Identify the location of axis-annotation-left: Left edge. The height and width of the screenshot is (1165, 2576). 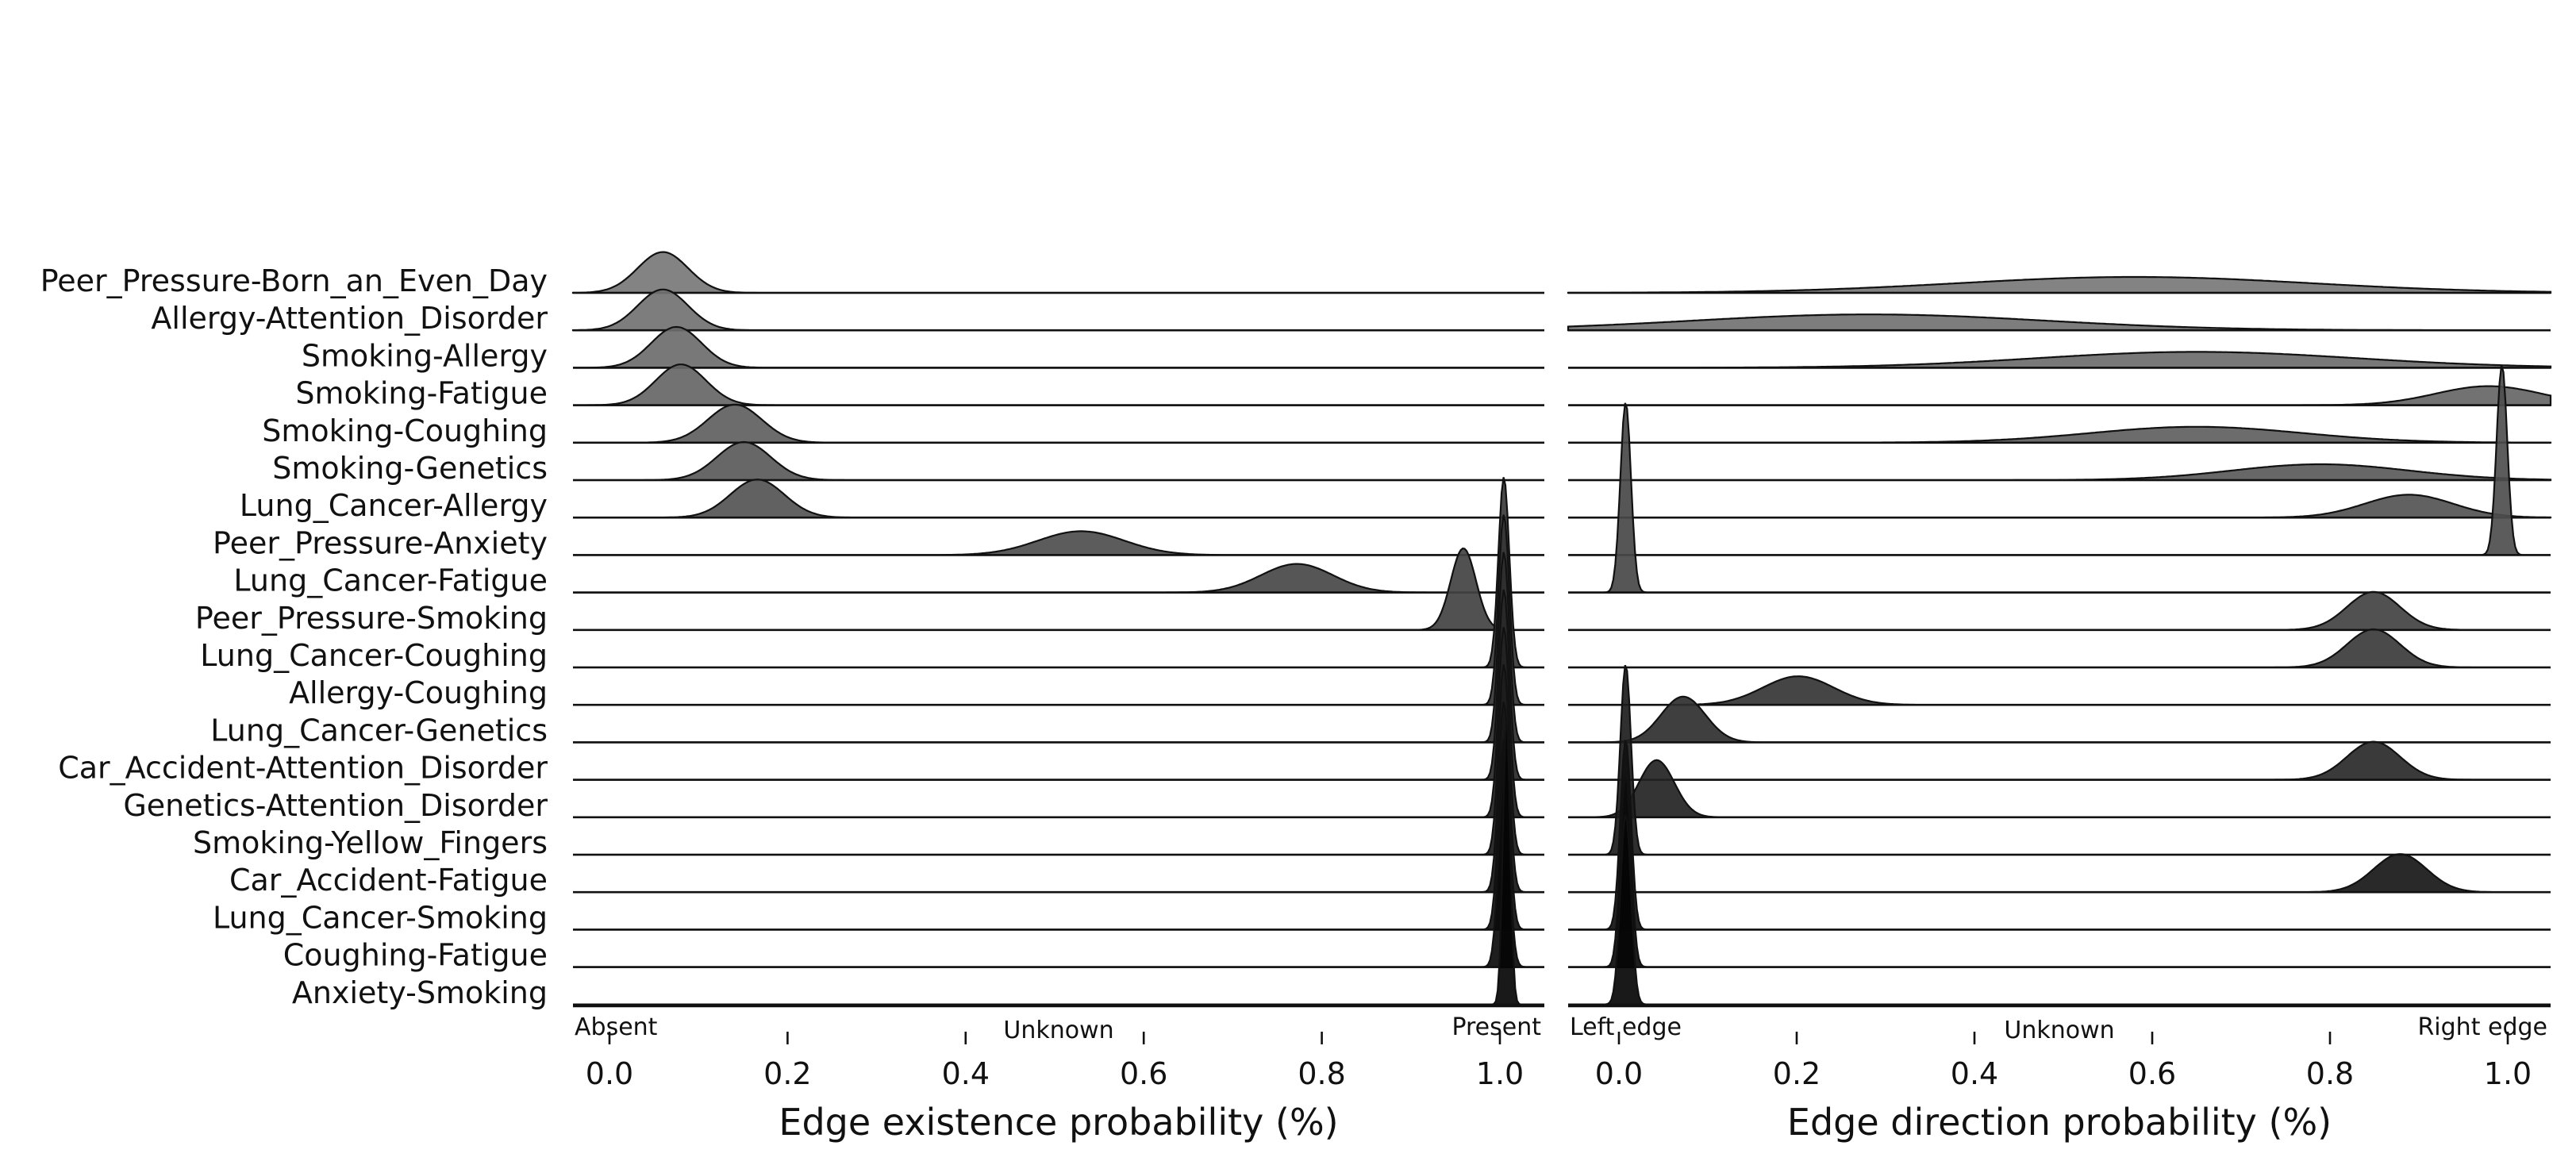
(1626, 1027).